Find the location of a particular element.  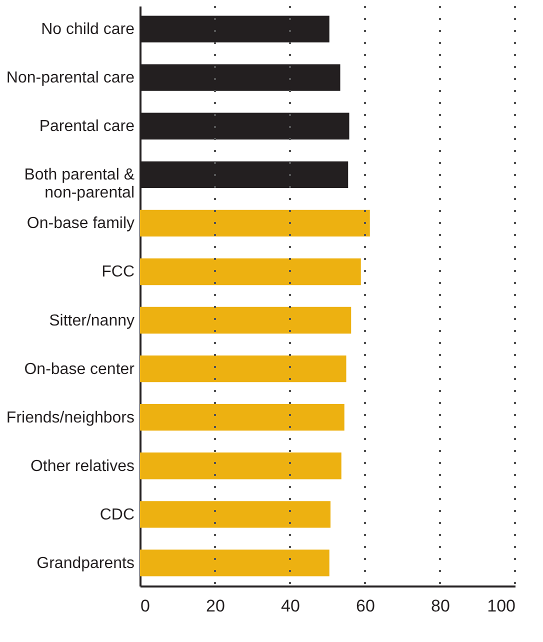

x-tick-label: 60 is located at coordinates (365, 606).